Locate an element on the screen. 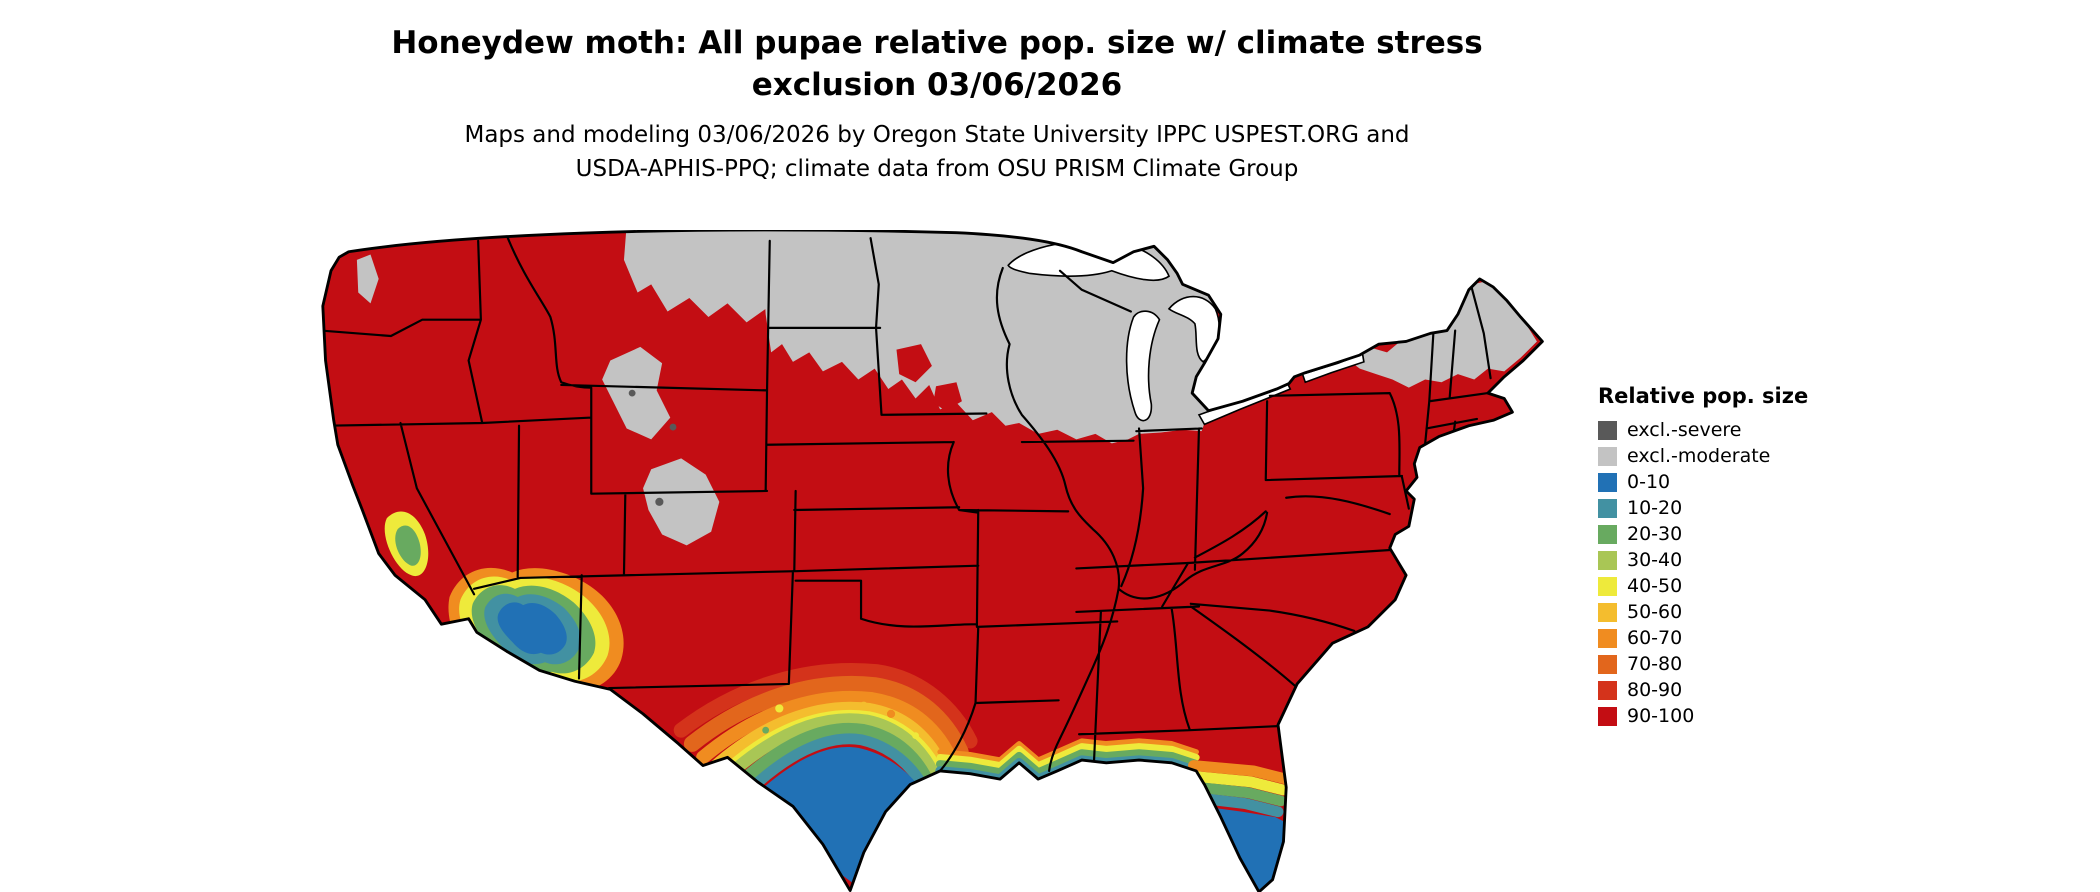 Image resolution: width=2100 pixels, height=892 pixels. legend-label: 0-10 is located at coordinates (1649, 482).